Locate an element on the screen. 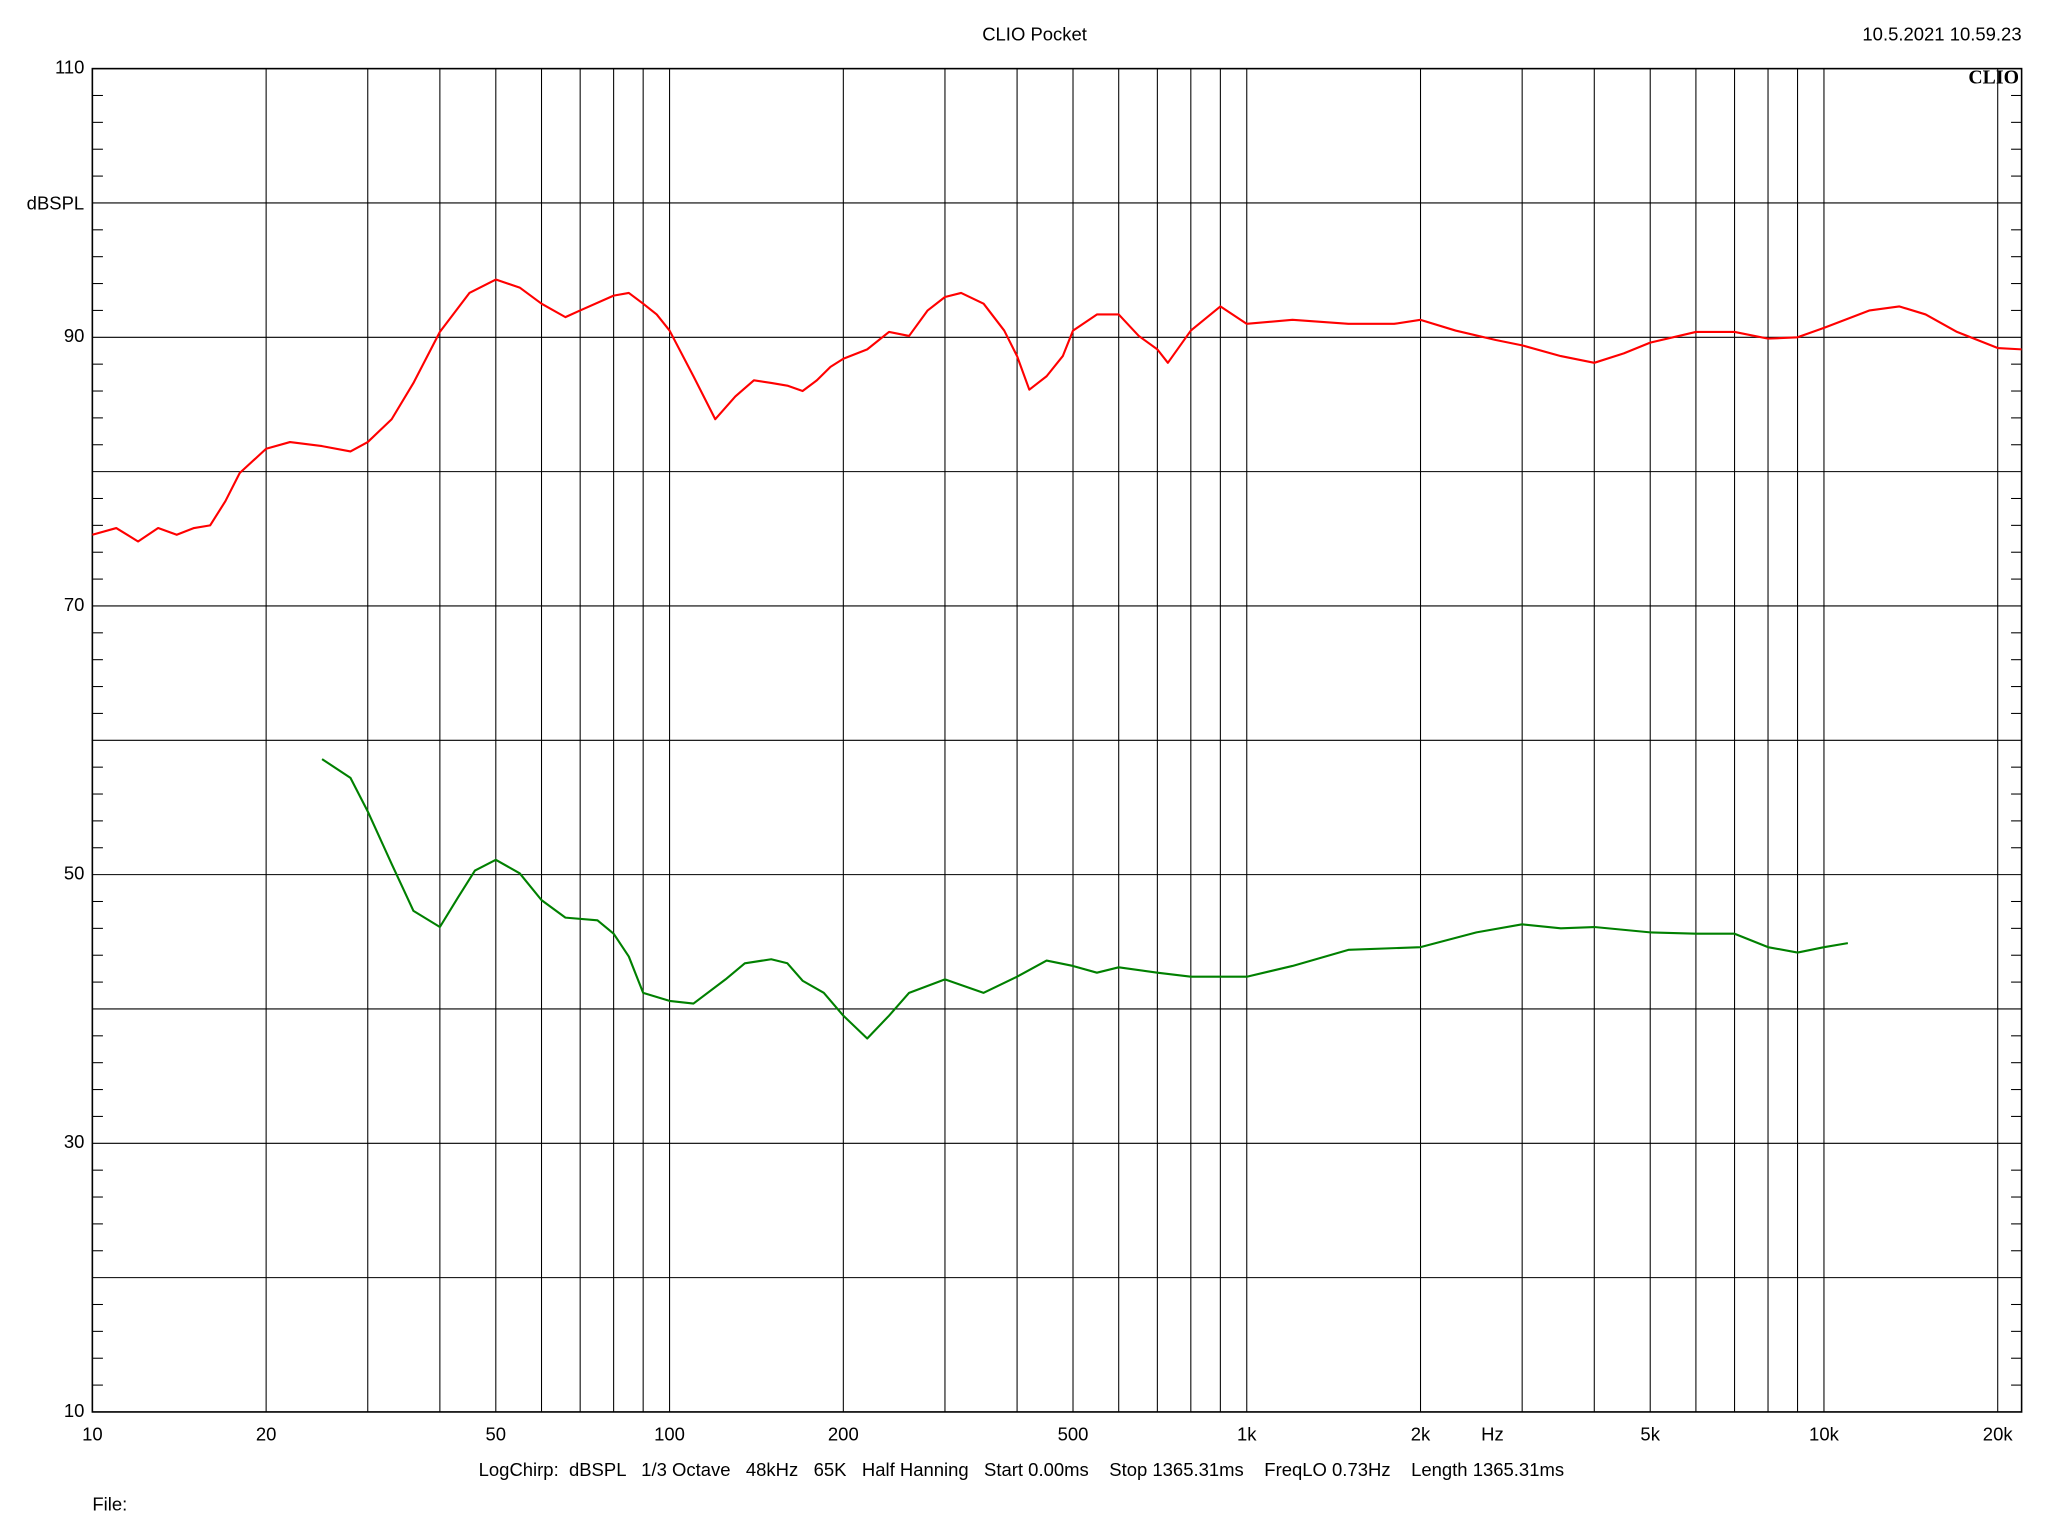 This screenshot has width=2048, height=1536. y-tick-label: 50 is located at coordinates (74, 872).